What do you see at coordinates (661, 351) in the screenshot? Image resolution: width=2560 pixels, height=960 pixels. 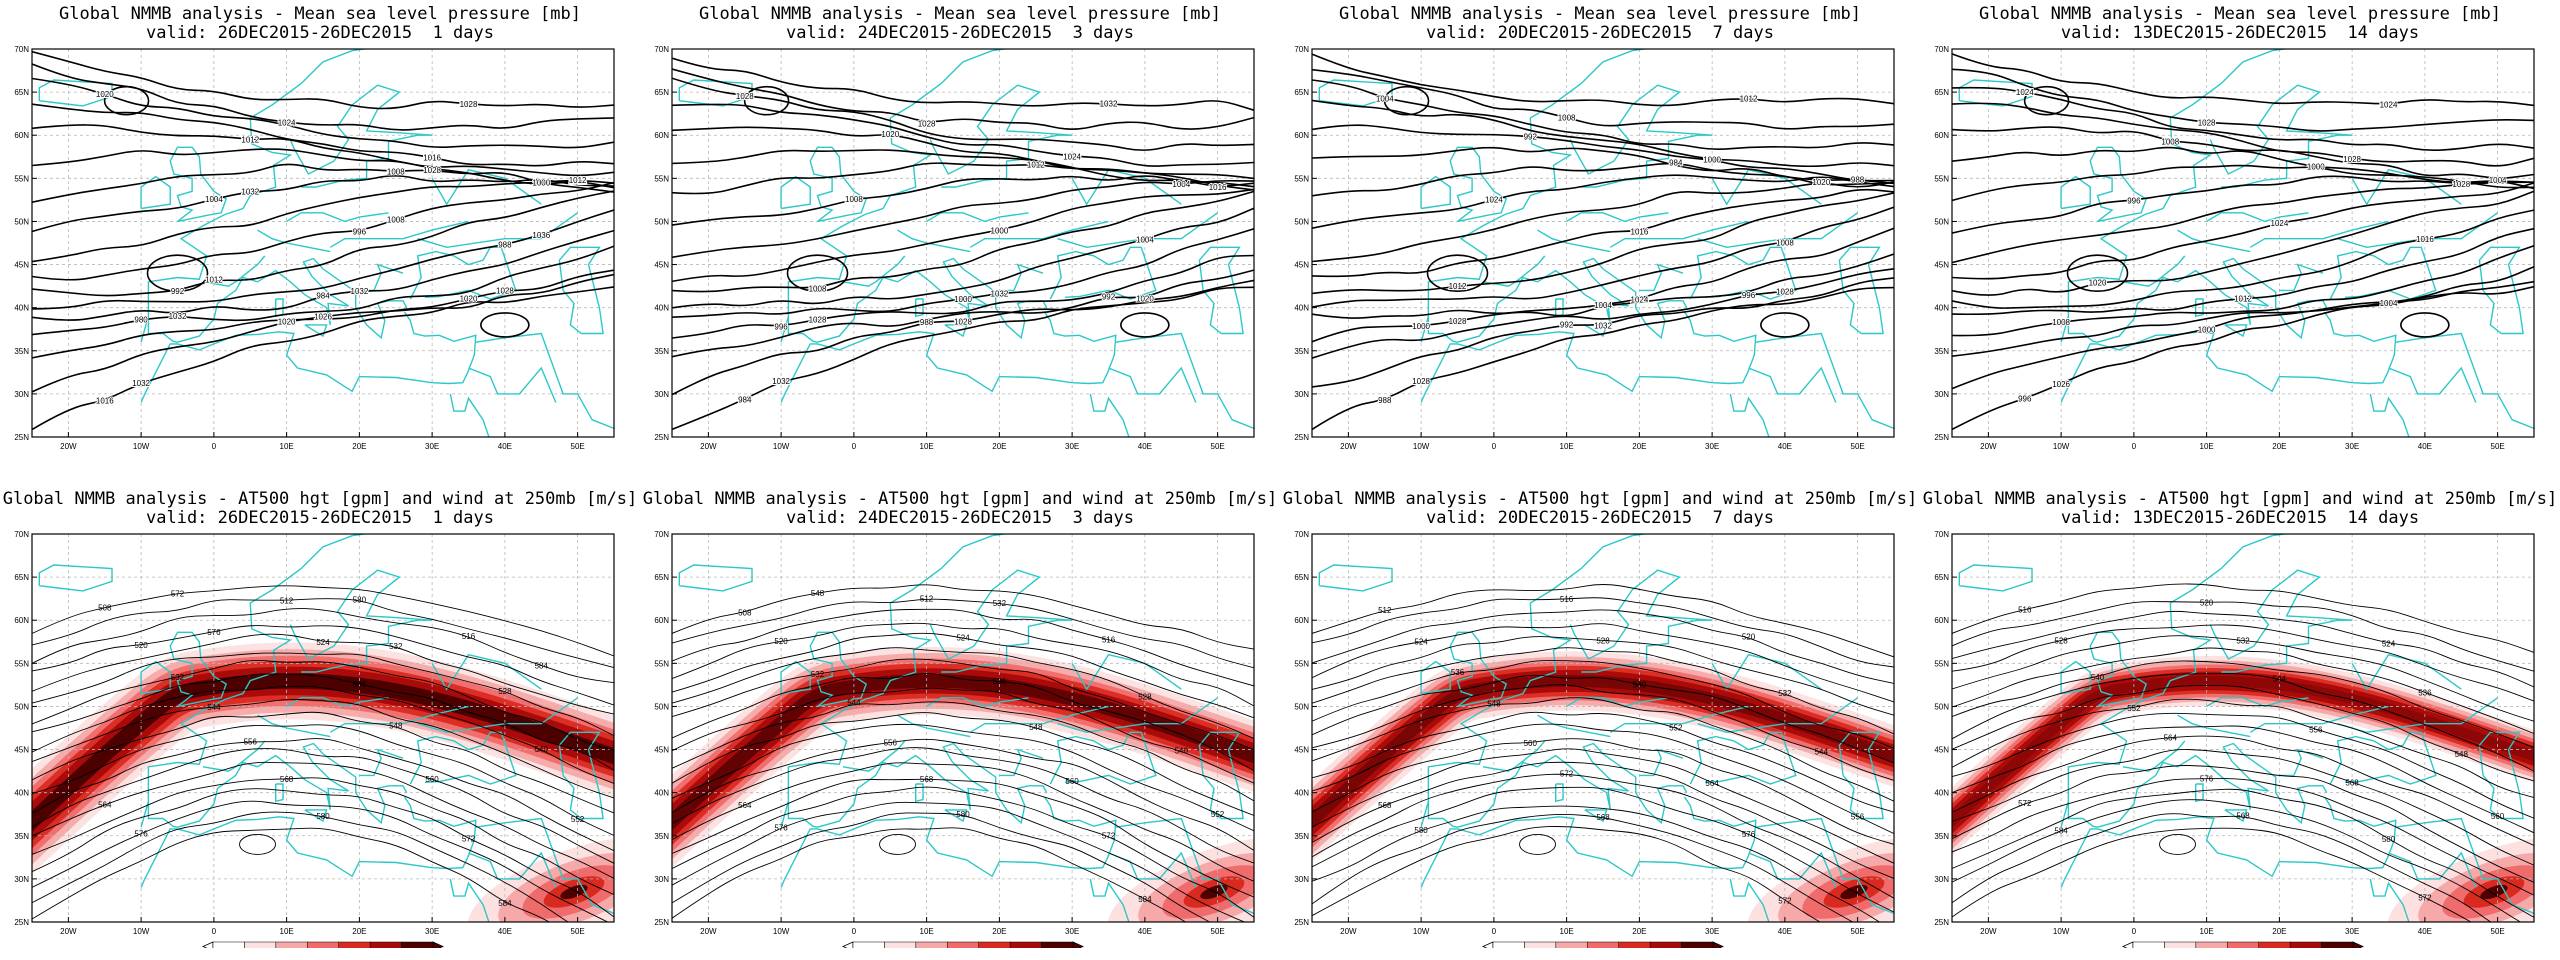 I see `lat-tick-label: 35N` at bounding box center [661, 351].